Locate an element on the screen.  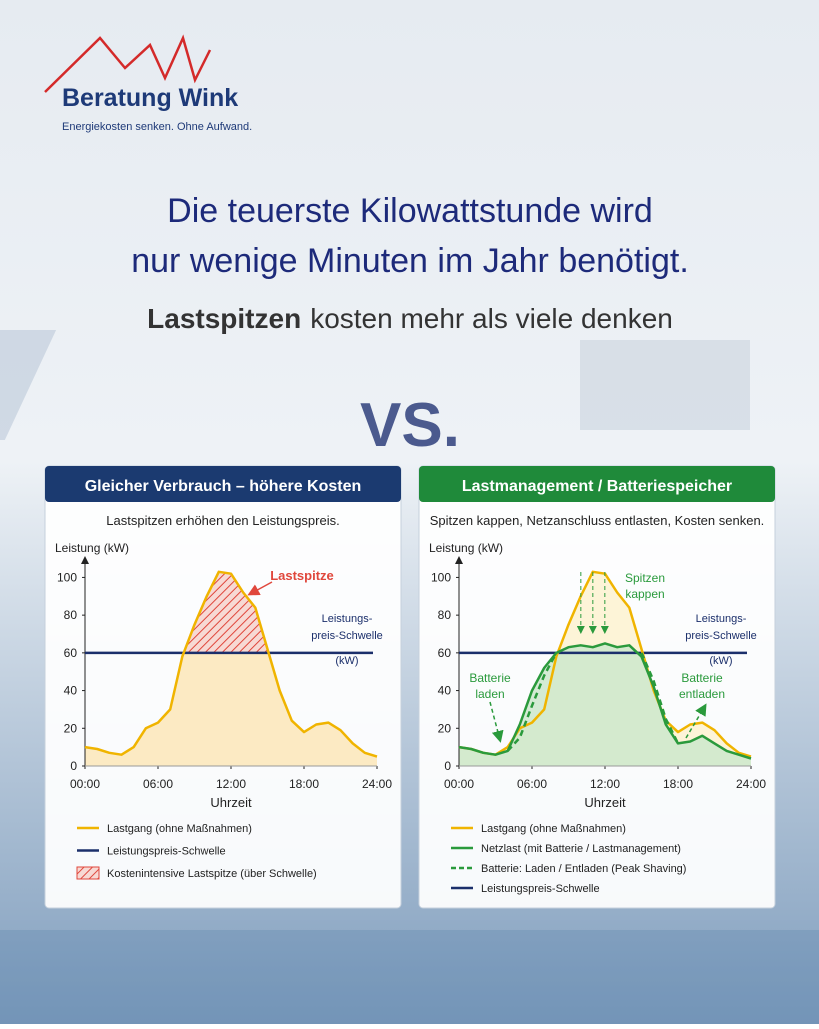
logo-mark is located at coordinates (128, 63).